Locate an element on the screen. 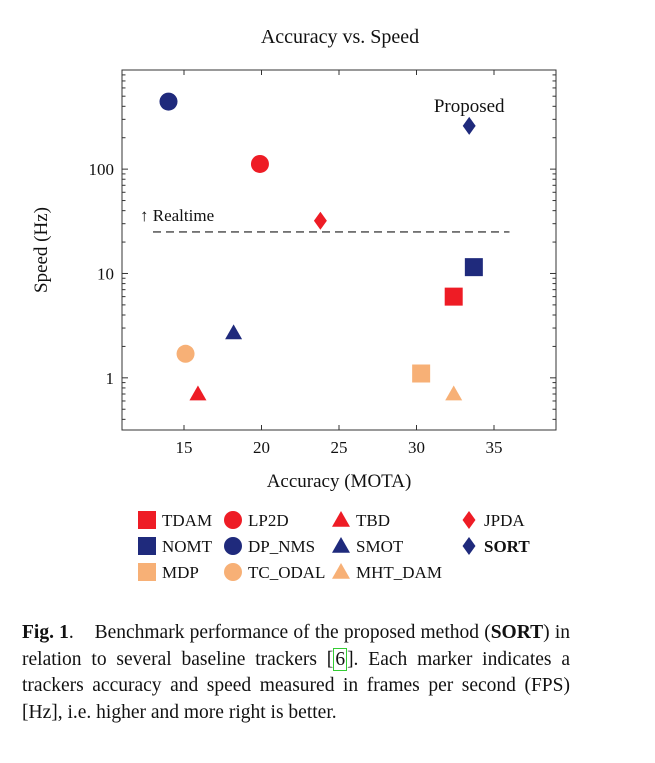 The image size is (655, 763). legend-label-mdp: MDP is located at coordinates (180, 572).